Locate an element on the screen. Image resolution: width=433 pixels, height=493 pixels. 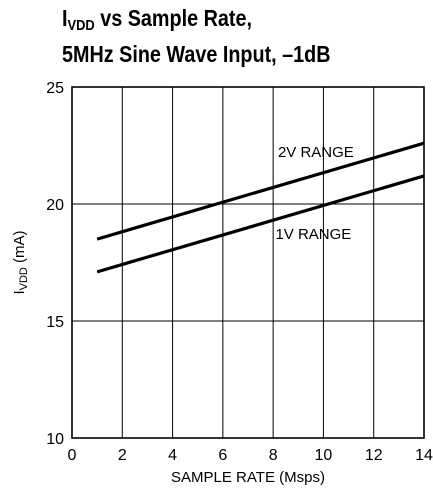
series-labels: 2V RANGE 1V RANGE is located at coordinates (314, 193).